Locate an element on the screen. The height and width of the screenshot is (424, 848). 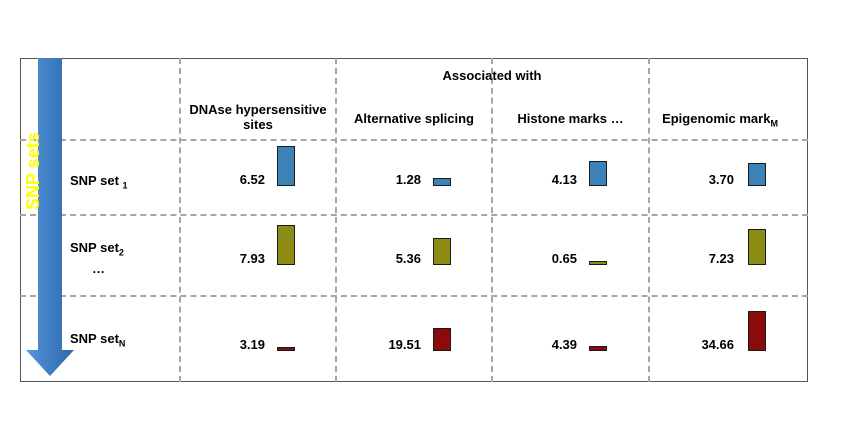
row-label-snp-set-1: SNP set 1 is located at coordinates (99, 182).